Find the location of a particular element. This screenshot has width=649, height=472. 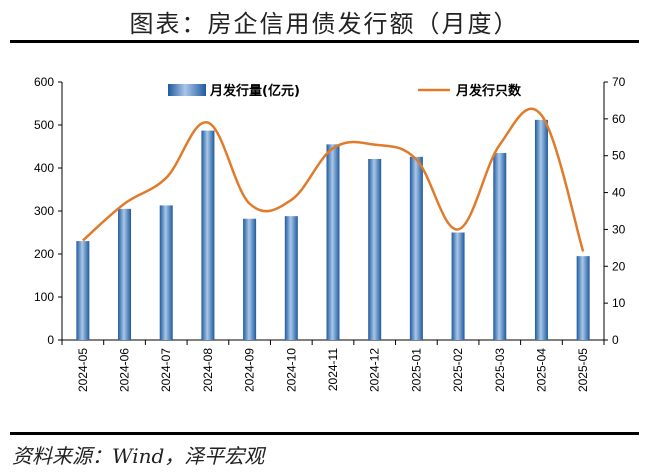

left-tick-label: 0 is located at coordinates (50, 340).